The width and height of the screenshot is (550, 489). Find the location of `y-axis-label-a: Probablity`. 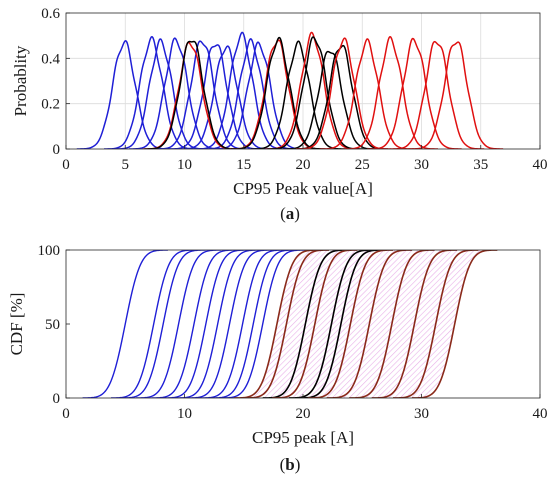

y-axis-label-a: Probablity is located at coordinates (20, 80).